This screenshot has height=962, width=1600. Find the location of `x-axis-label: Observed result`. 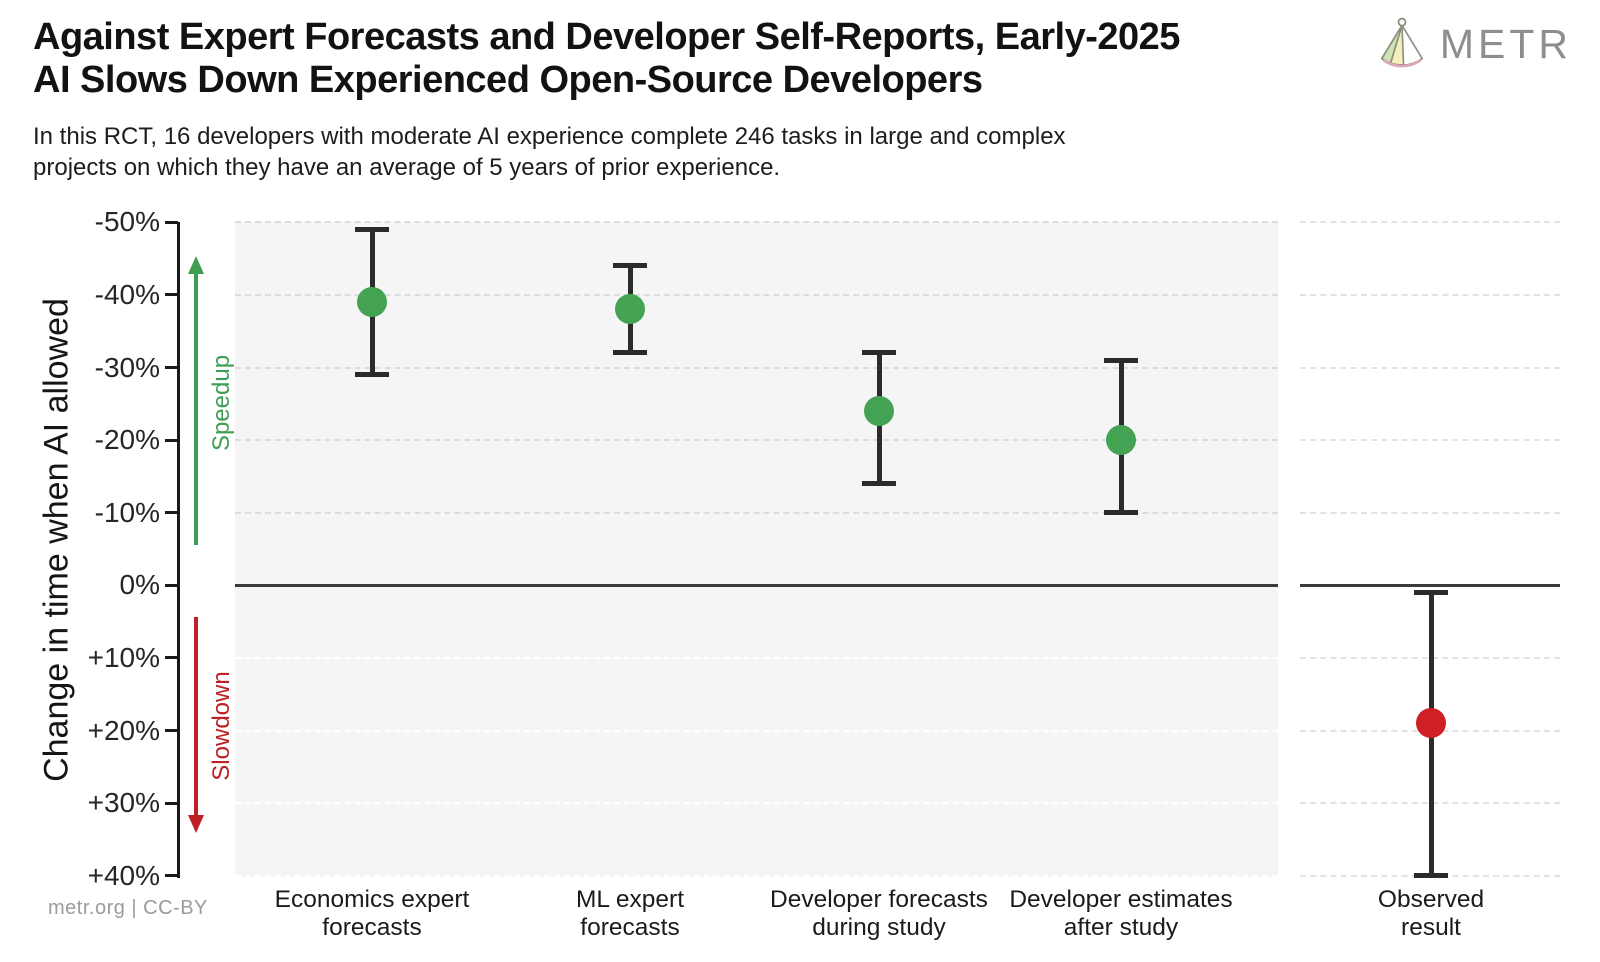

x-axis-label: Observed result is located at coordinates (1431, 914).